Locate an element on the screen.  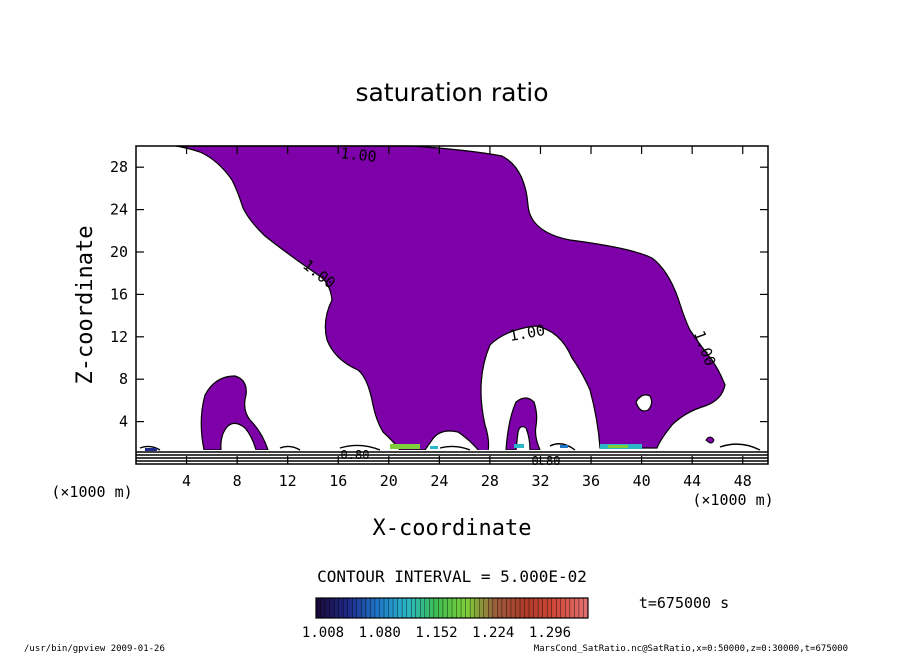
colorbar is located at coordinates (452, 608).